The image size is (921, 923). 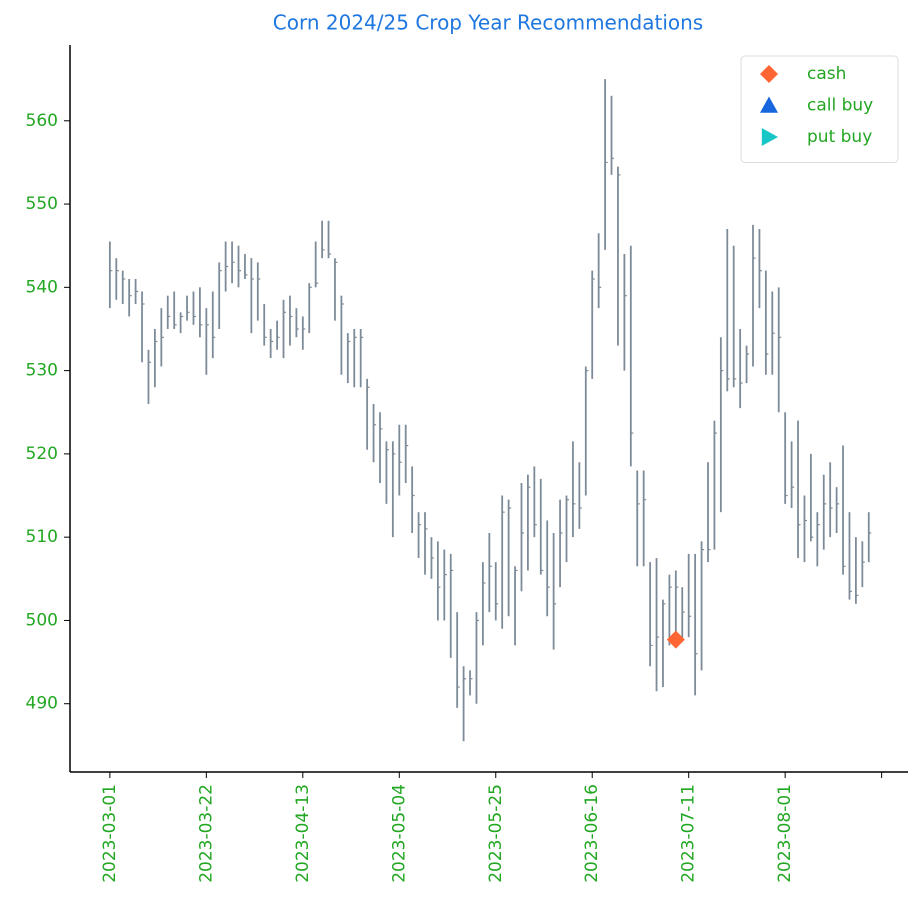 I want to click on x-tick-label: 2023-03-22, so click(x=206, y=833).